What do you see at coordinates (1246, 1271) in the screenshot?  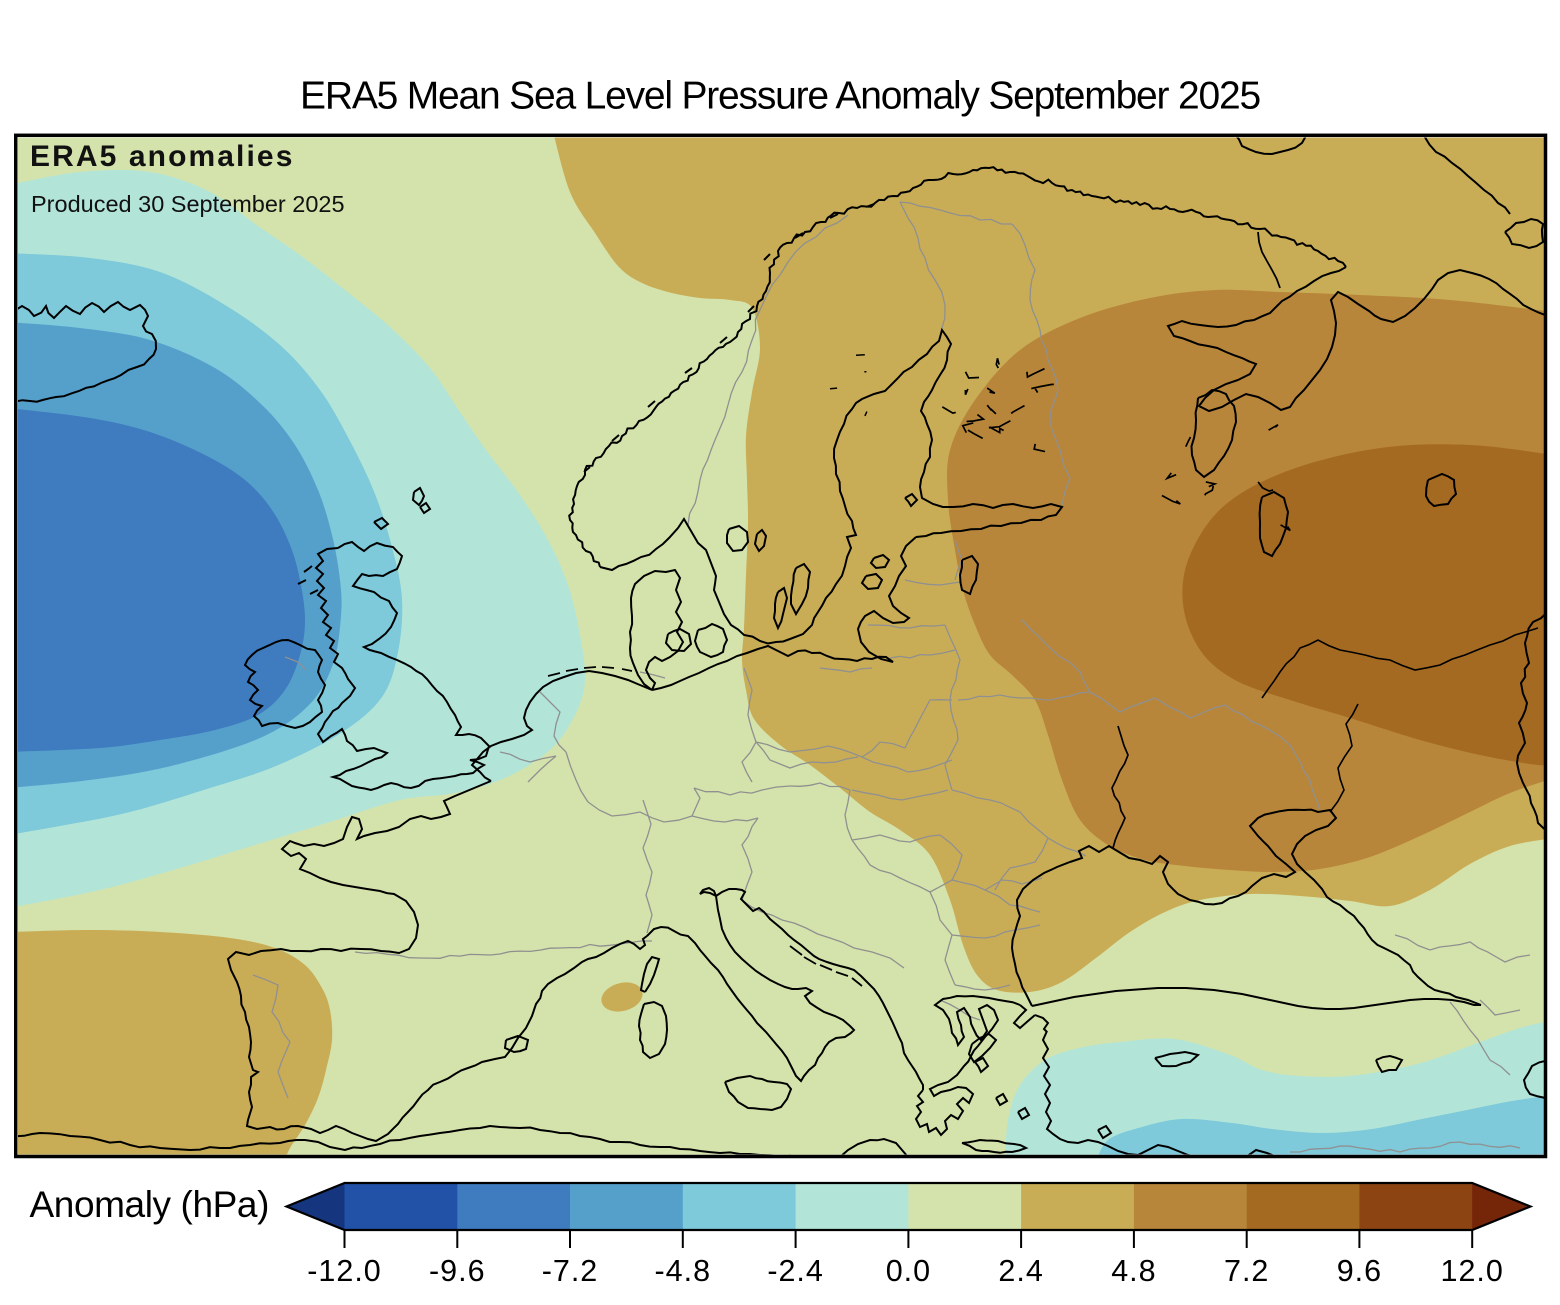 I see `svg-text: 7.2` at bounding box center [1246, 1271].